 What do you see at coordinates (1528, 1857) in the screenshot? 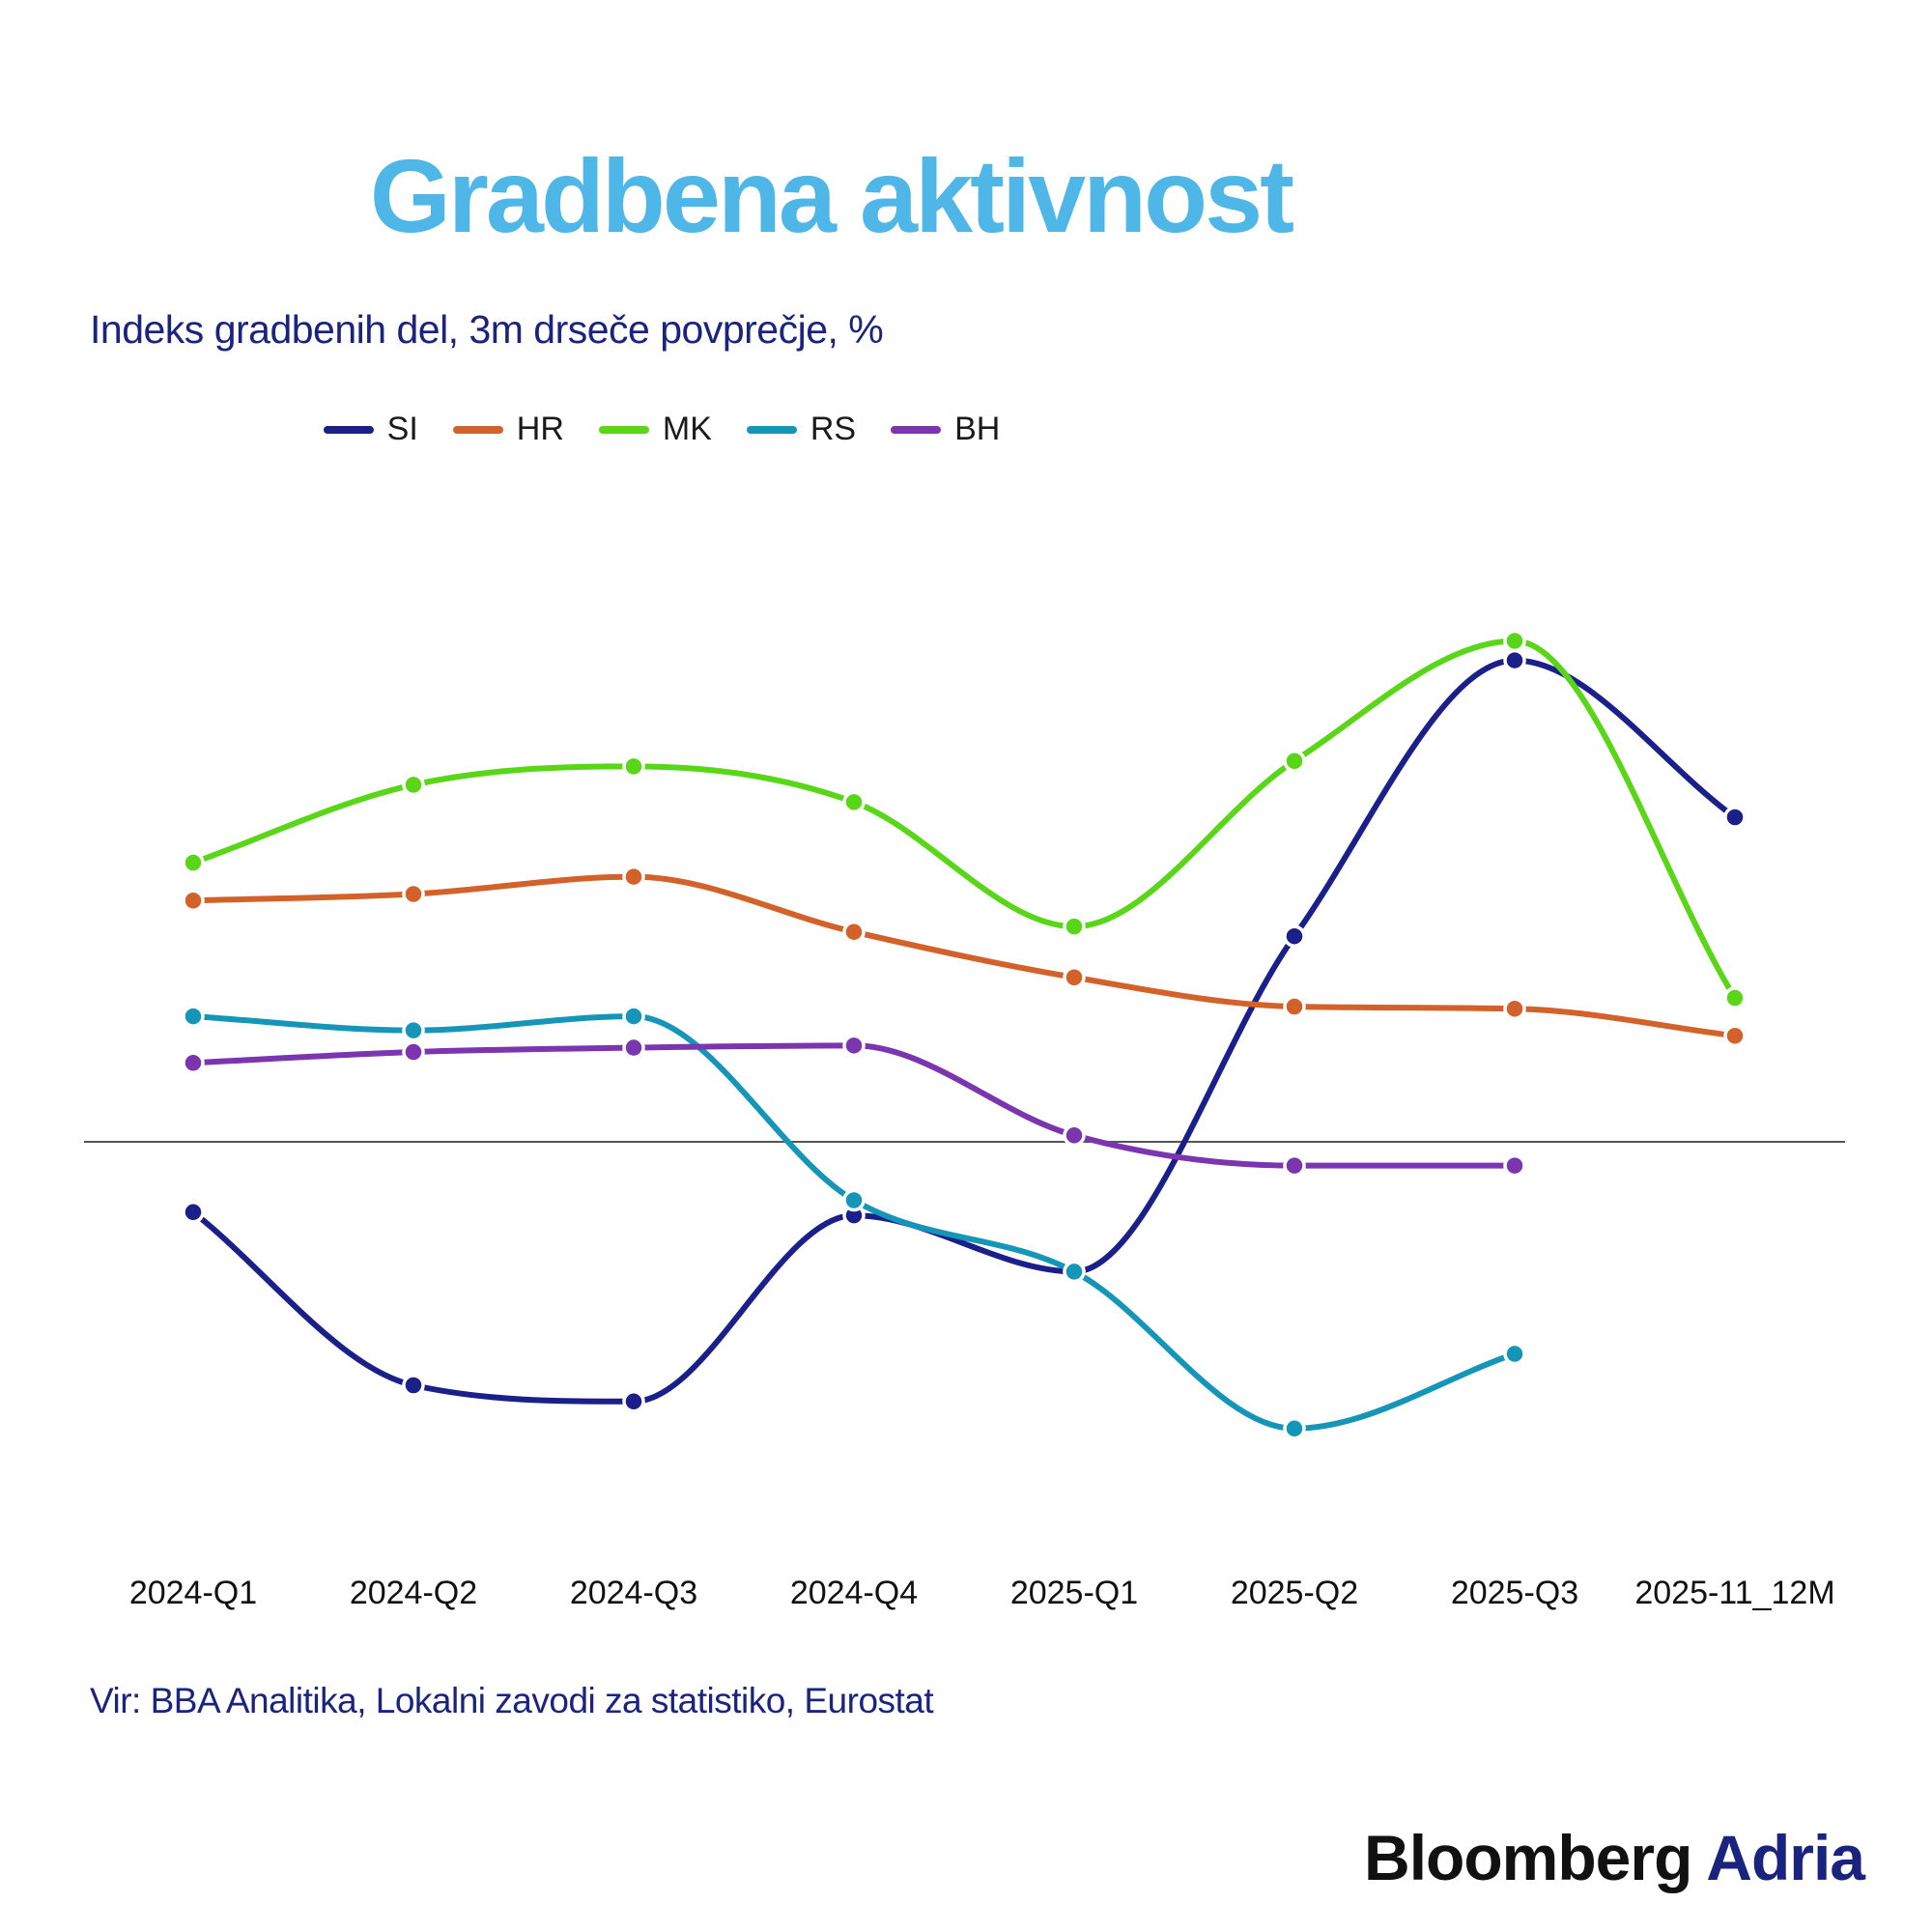
I see `brand-logo-part1: Bloomberg` at bounding box center [1528, 1857].